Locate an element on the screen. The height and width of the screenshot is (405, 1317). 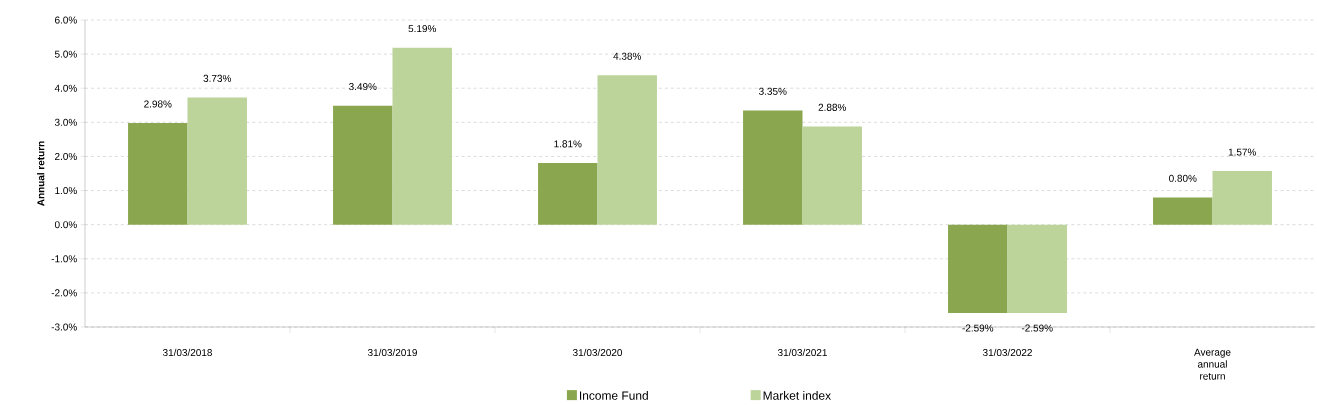
data-label: 3.73% is located at coordinates (217, 78).